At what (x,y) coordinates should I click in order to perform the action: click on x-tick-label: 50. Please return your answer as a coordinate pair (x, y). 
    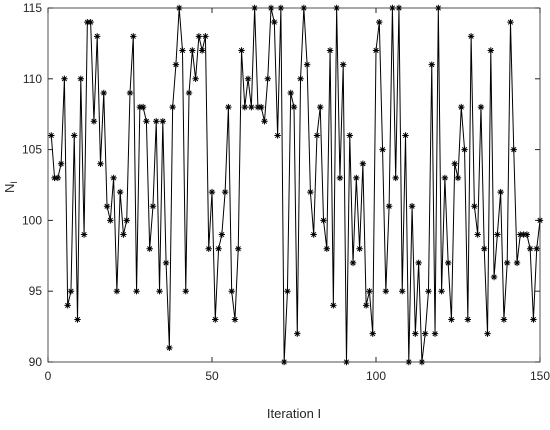
    Looking at the image, I should click on (212, 376).